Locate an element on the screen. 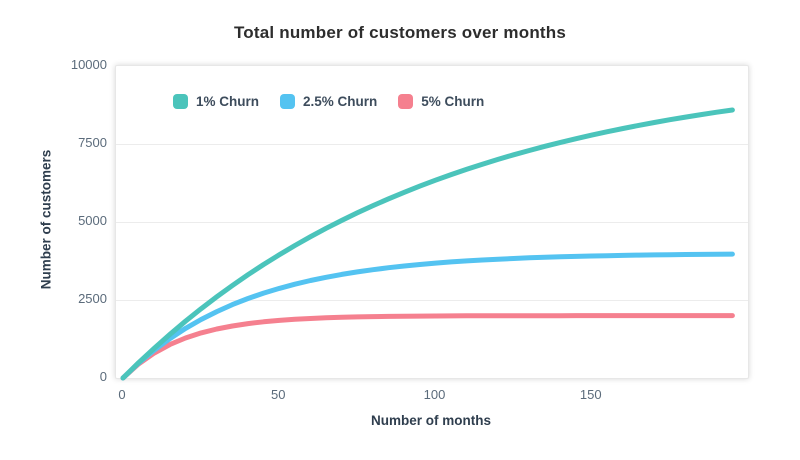  y-tick-label: 0 is located at coordinates (103, 376).